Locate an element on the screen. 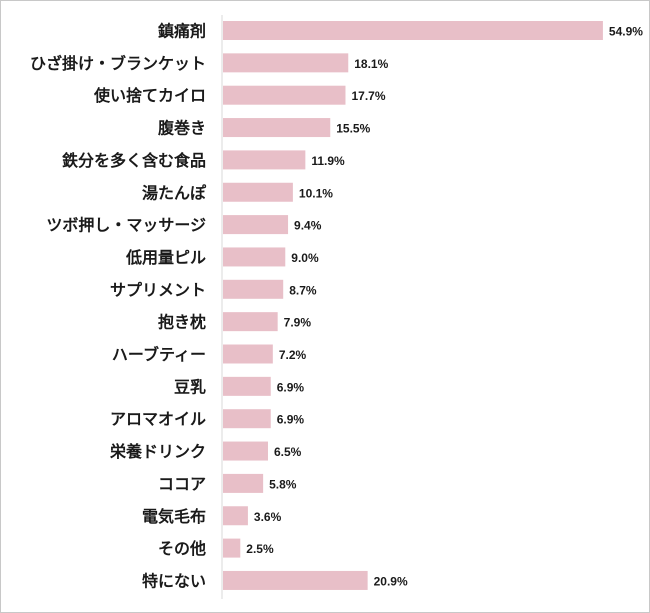  value-label-6: 9.4% is located at coordinates (308, 226).